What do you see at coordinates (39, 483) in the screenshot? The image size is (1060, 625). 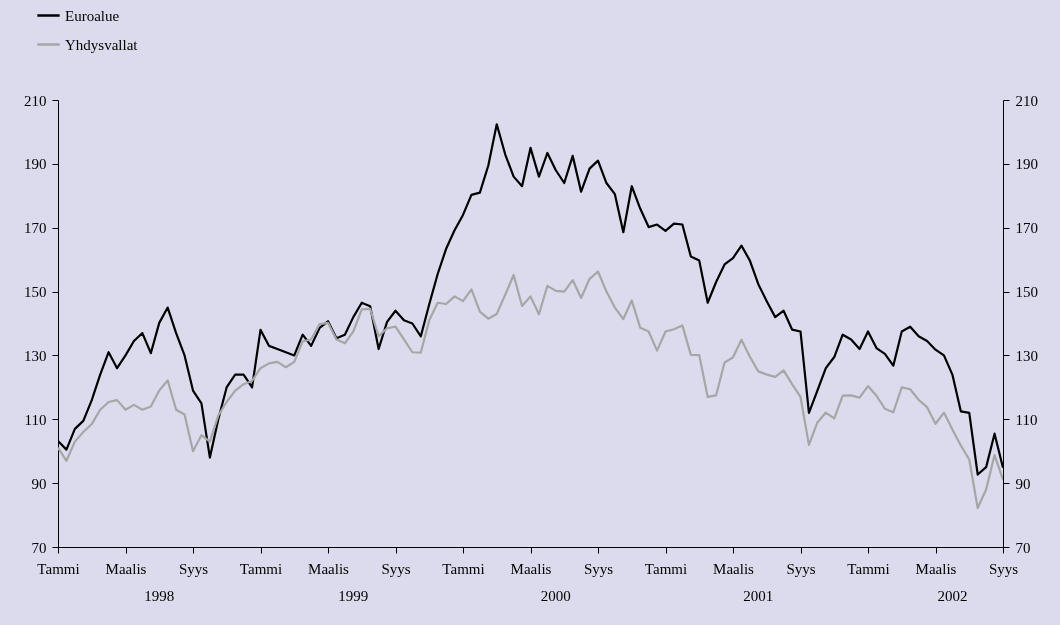 I see `y-tick-label: 90` at bounding box center [39, 483].